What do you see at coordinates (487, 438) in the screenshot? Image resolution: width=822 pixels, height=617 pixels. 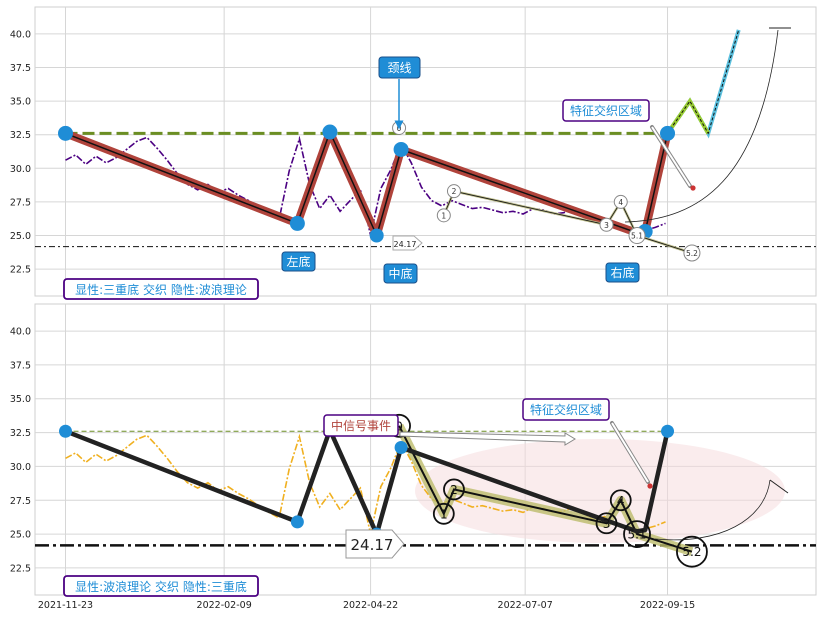 I see `signal-arrow` at bounding box center [487, 438].